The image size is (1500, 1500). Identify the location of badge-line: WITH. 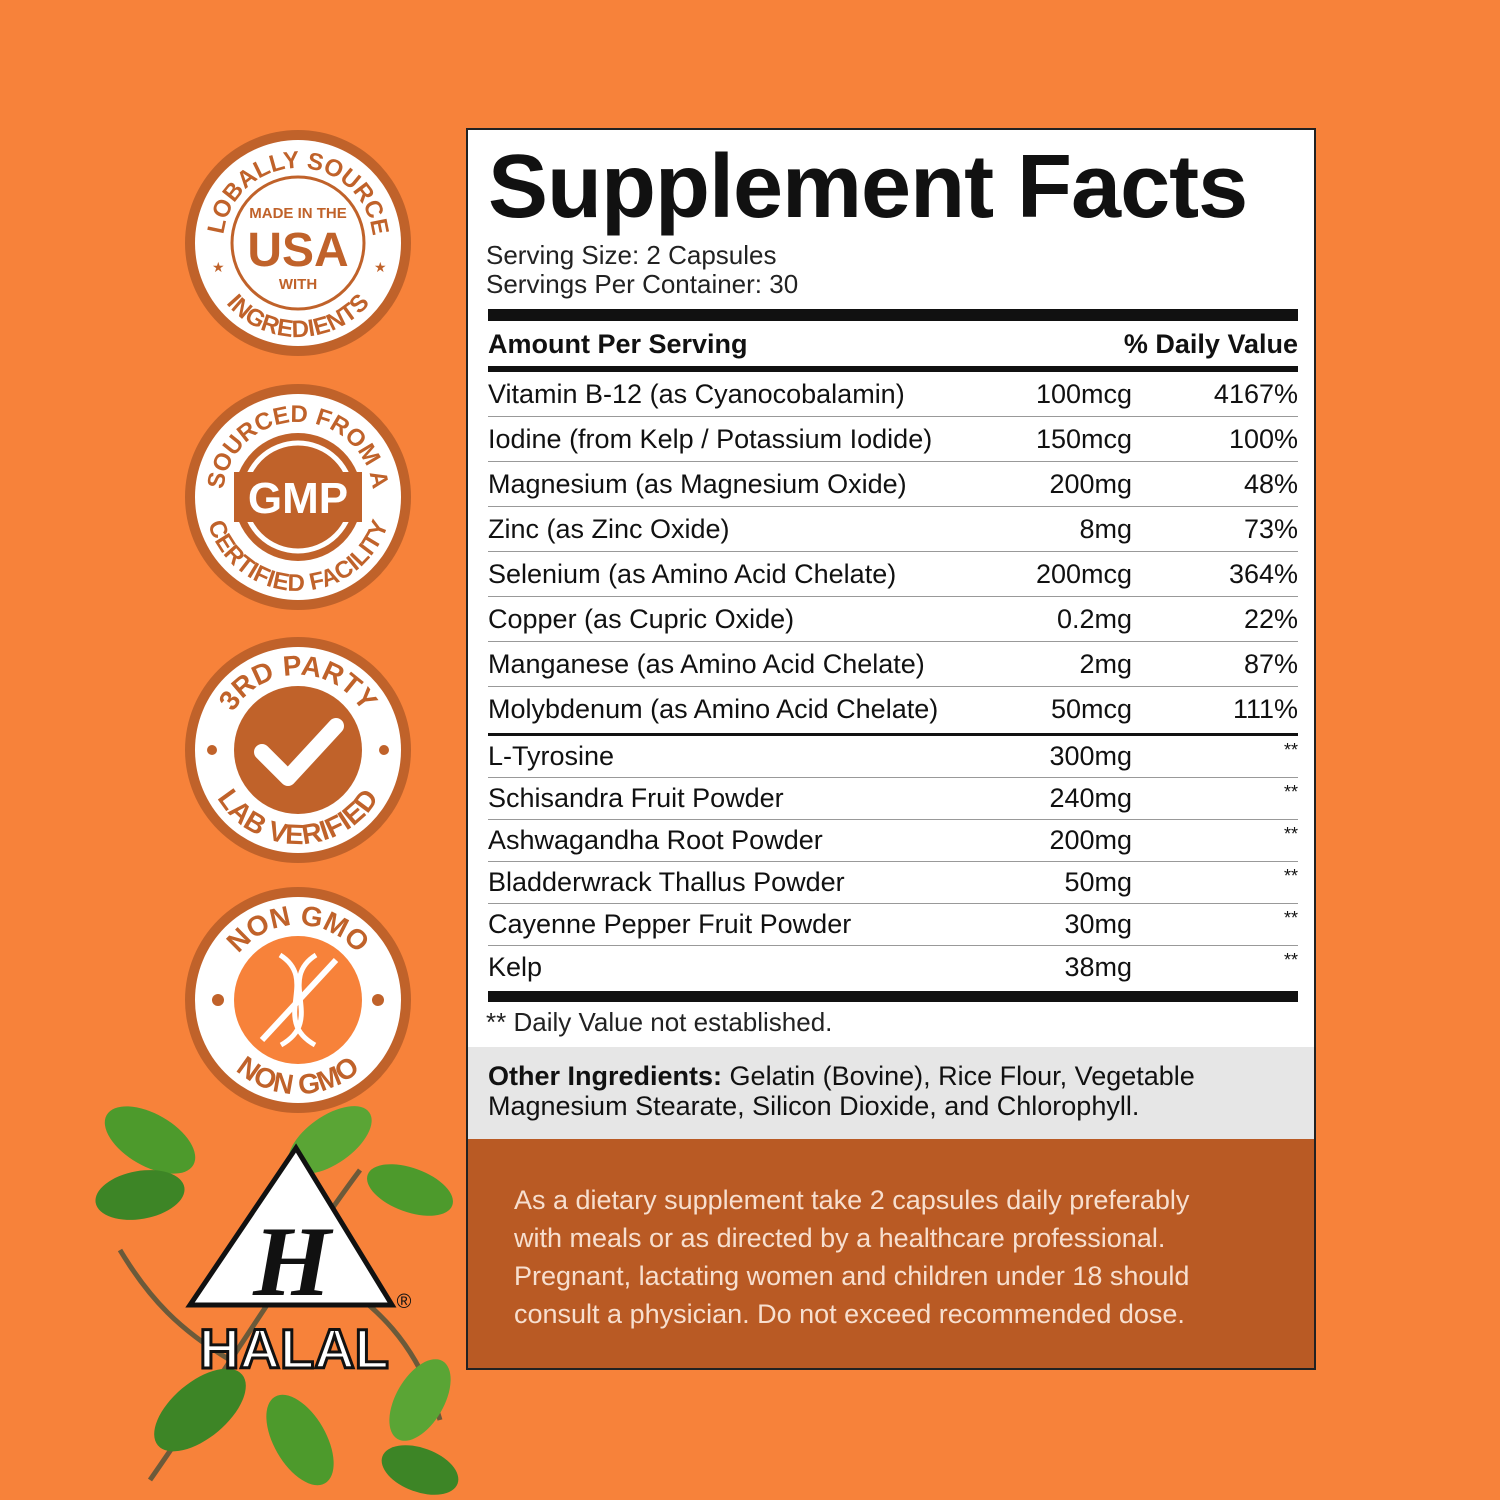
(298, 284).